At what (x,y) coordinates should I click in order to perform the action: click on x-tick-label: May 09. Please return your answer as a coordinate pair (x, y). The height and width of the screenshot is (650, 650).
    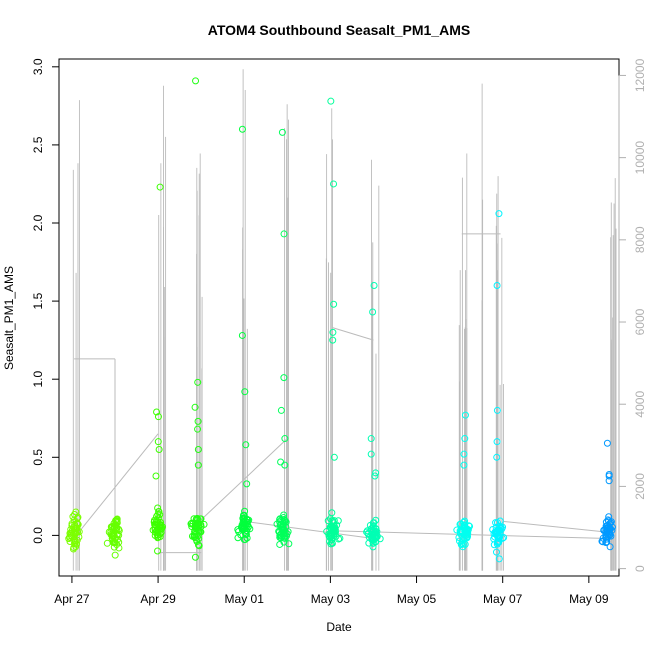
    Looking at the image, I should click on (589, 599).